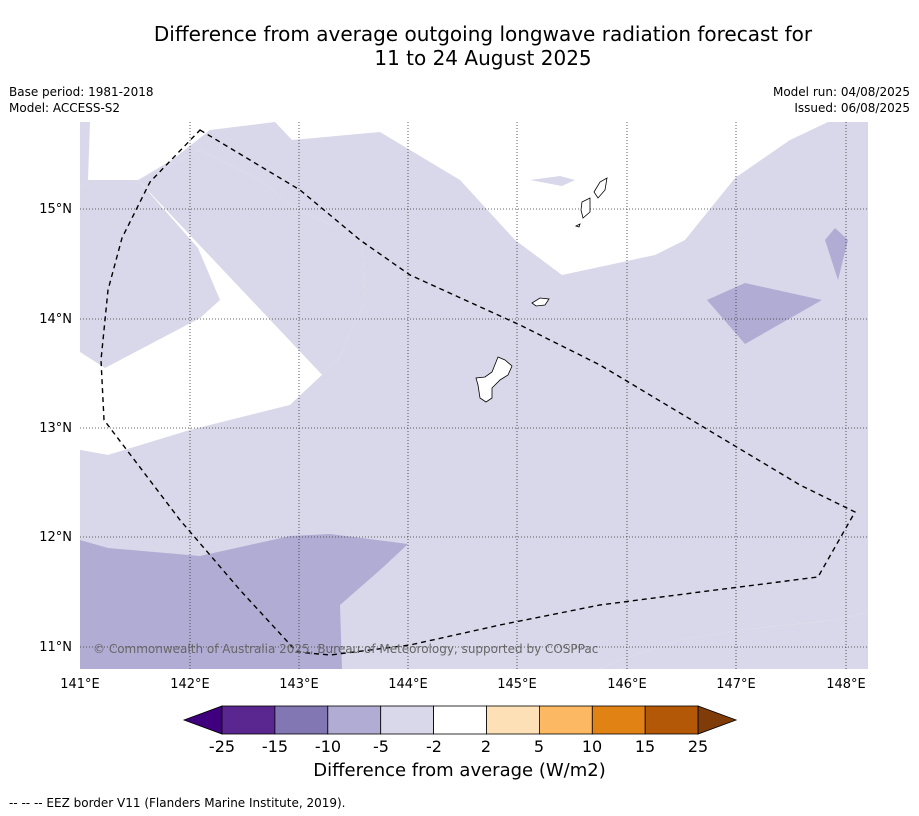  Describe the element at coordinates (486, 746) in the screenshot. I see `colorbar-tick: 2` at that location.